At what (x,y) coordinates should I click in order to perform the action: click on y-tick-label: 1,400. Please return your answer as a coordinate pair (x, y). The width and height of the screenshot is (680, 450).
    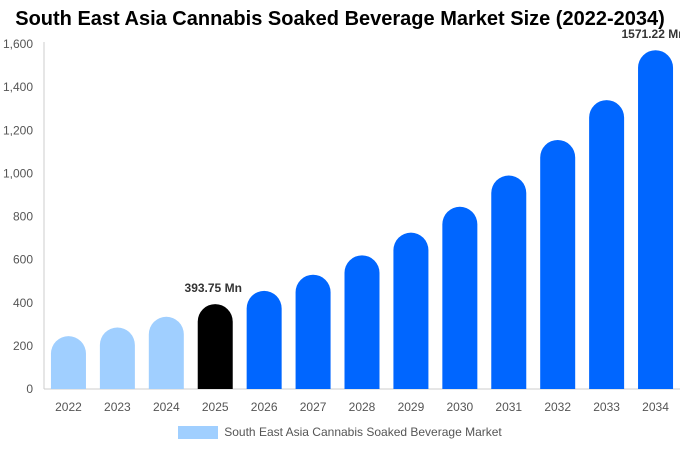
    Looking at the image, I should click on (18, 87).